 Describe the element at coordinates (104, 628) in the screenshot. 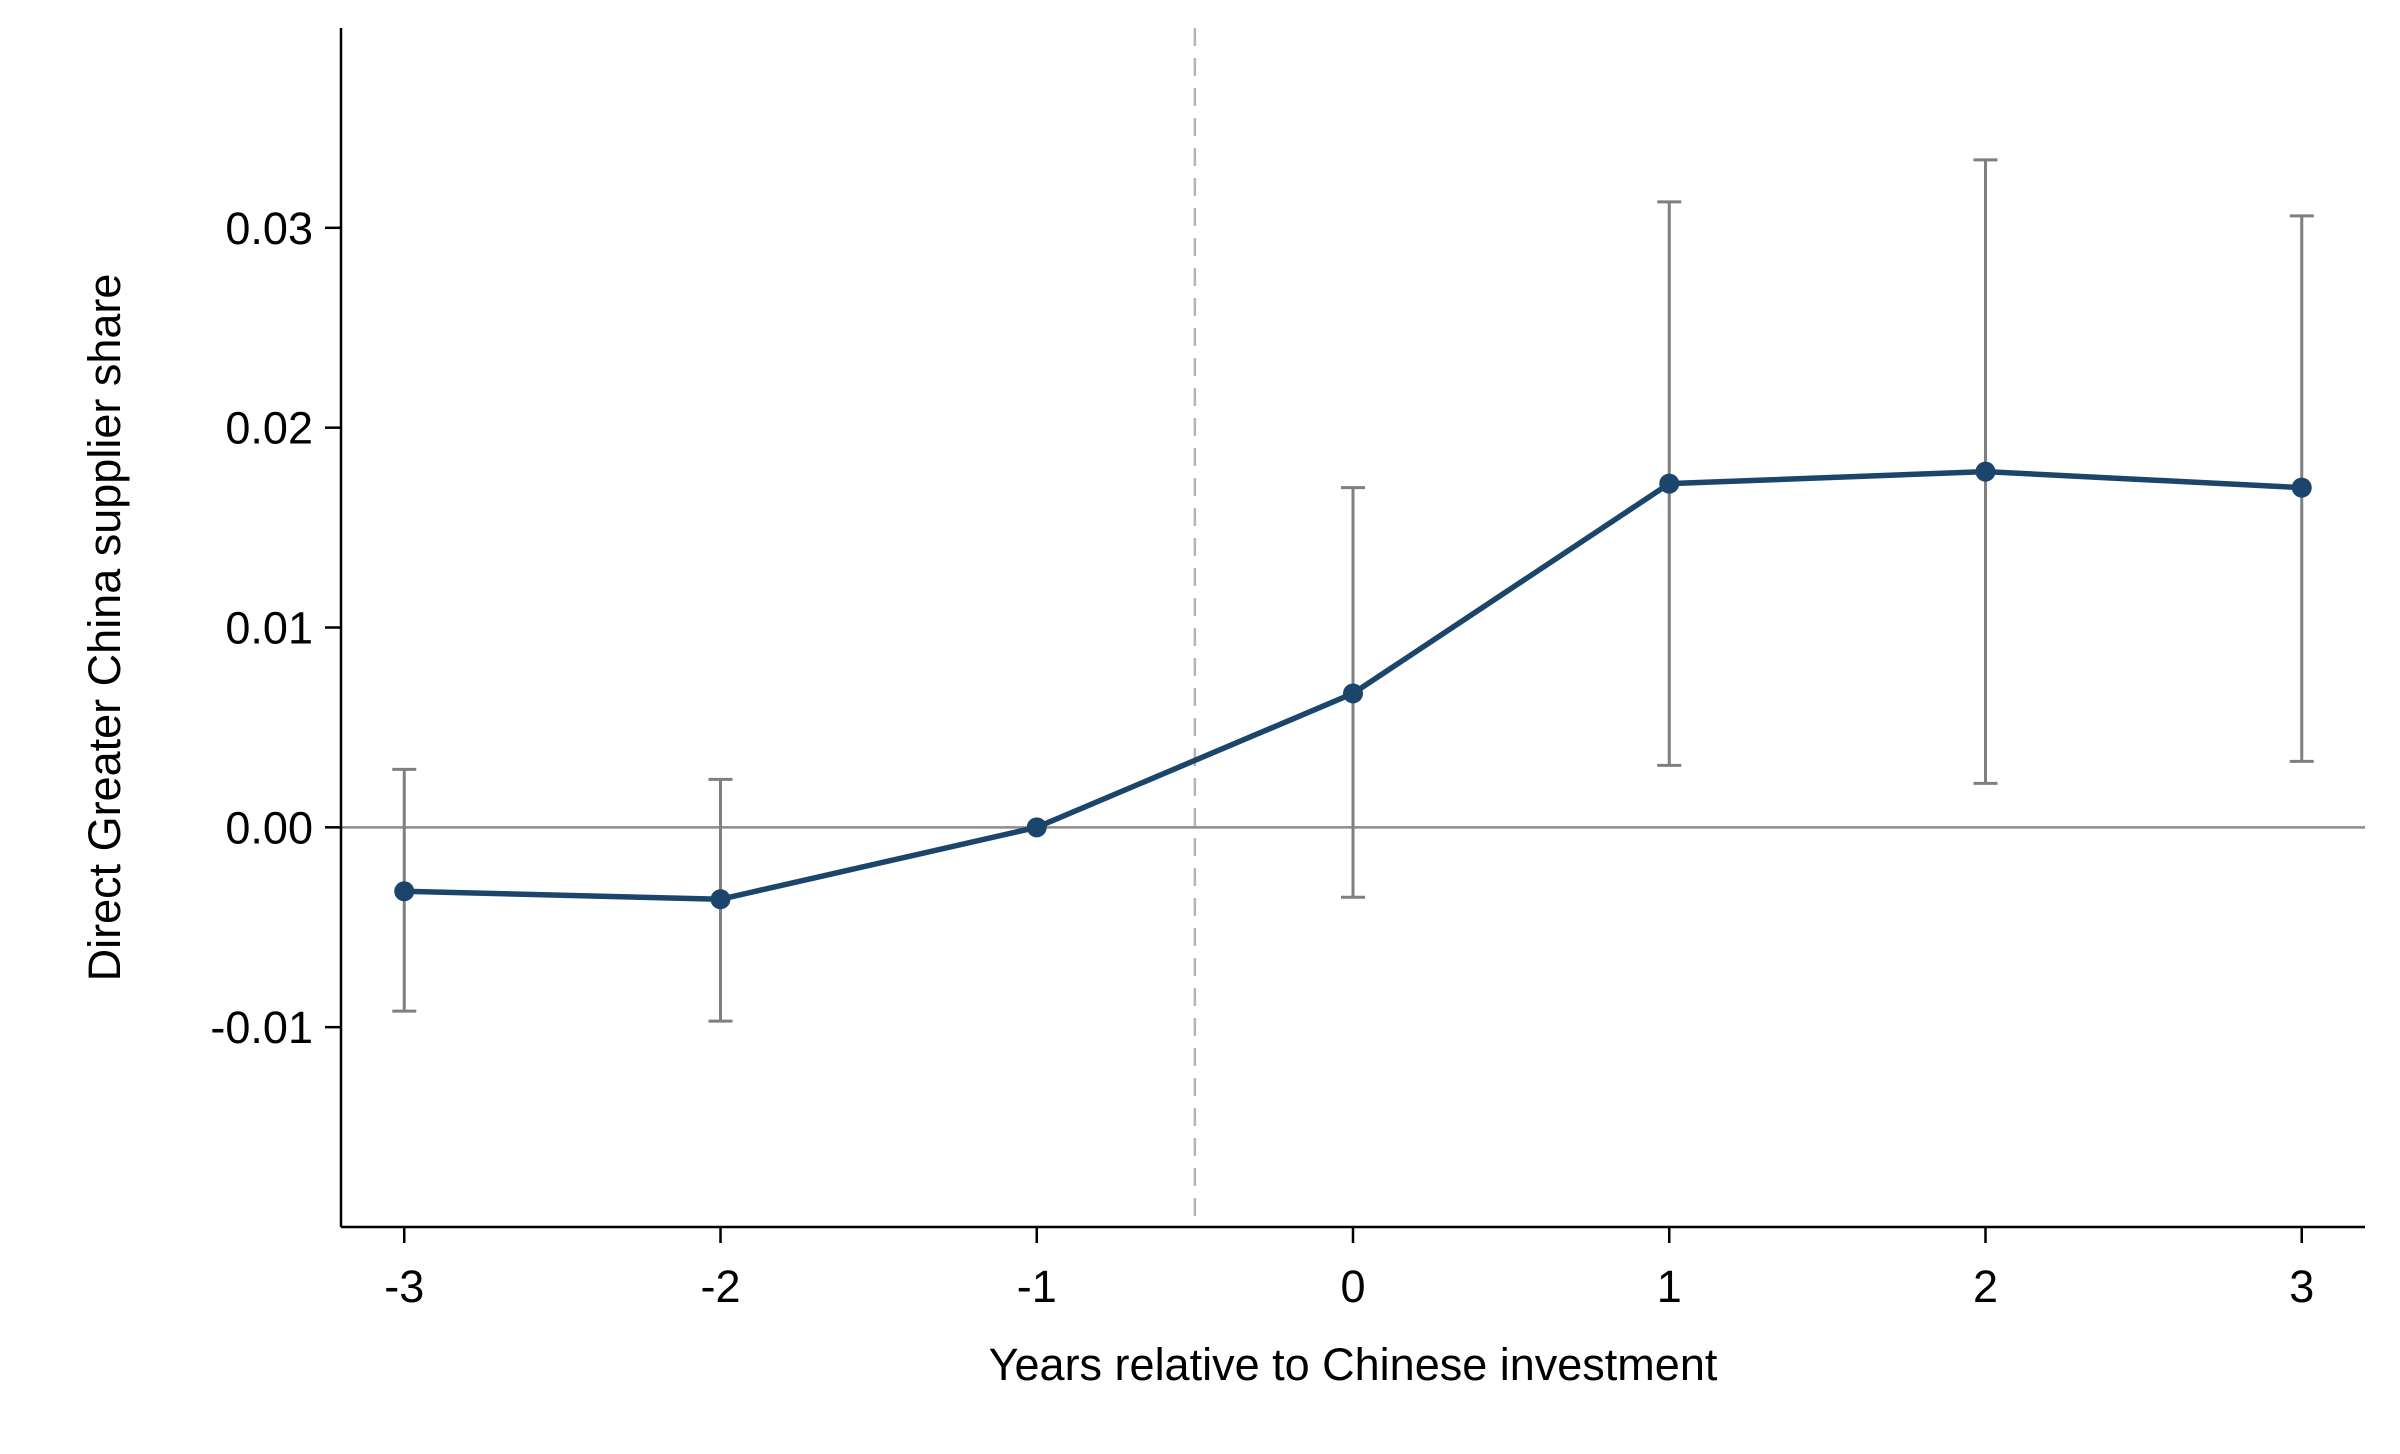

I see `y-axis-title: Direct Greater China supplier share` at that location.